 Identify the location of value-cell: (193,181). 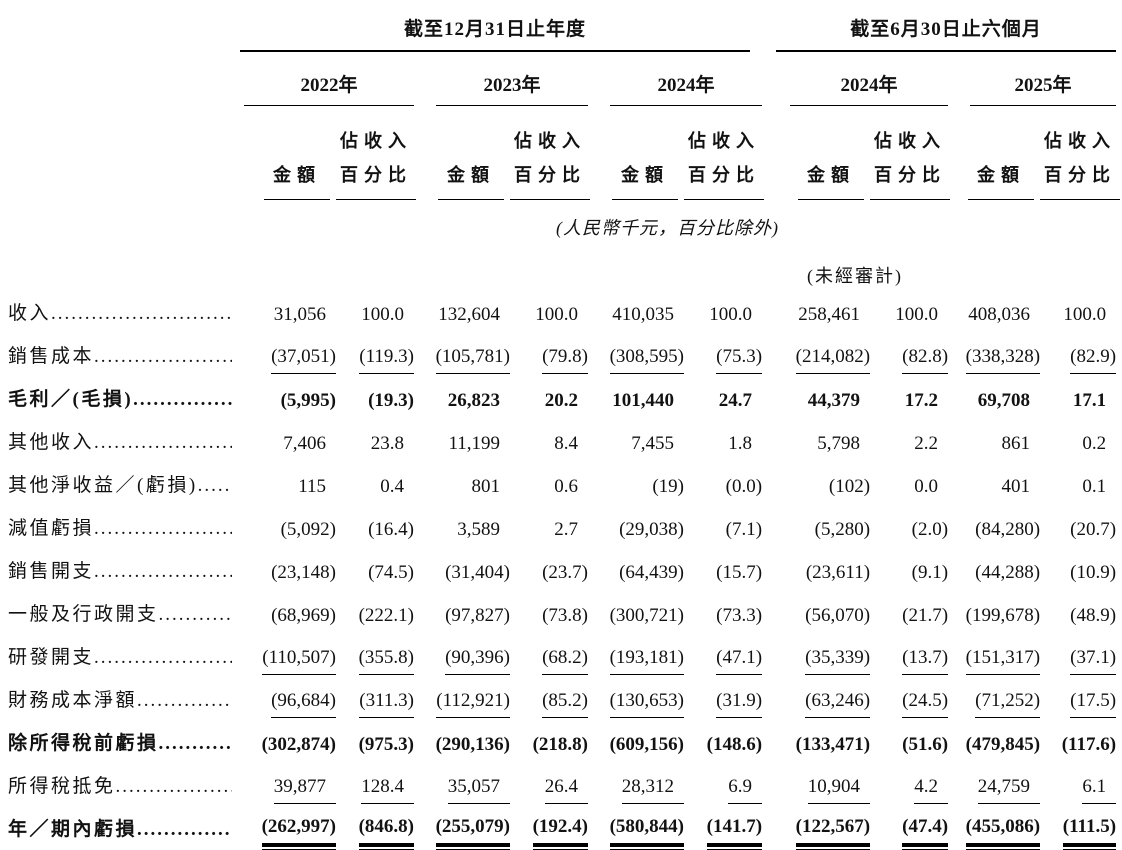
(636, 653).